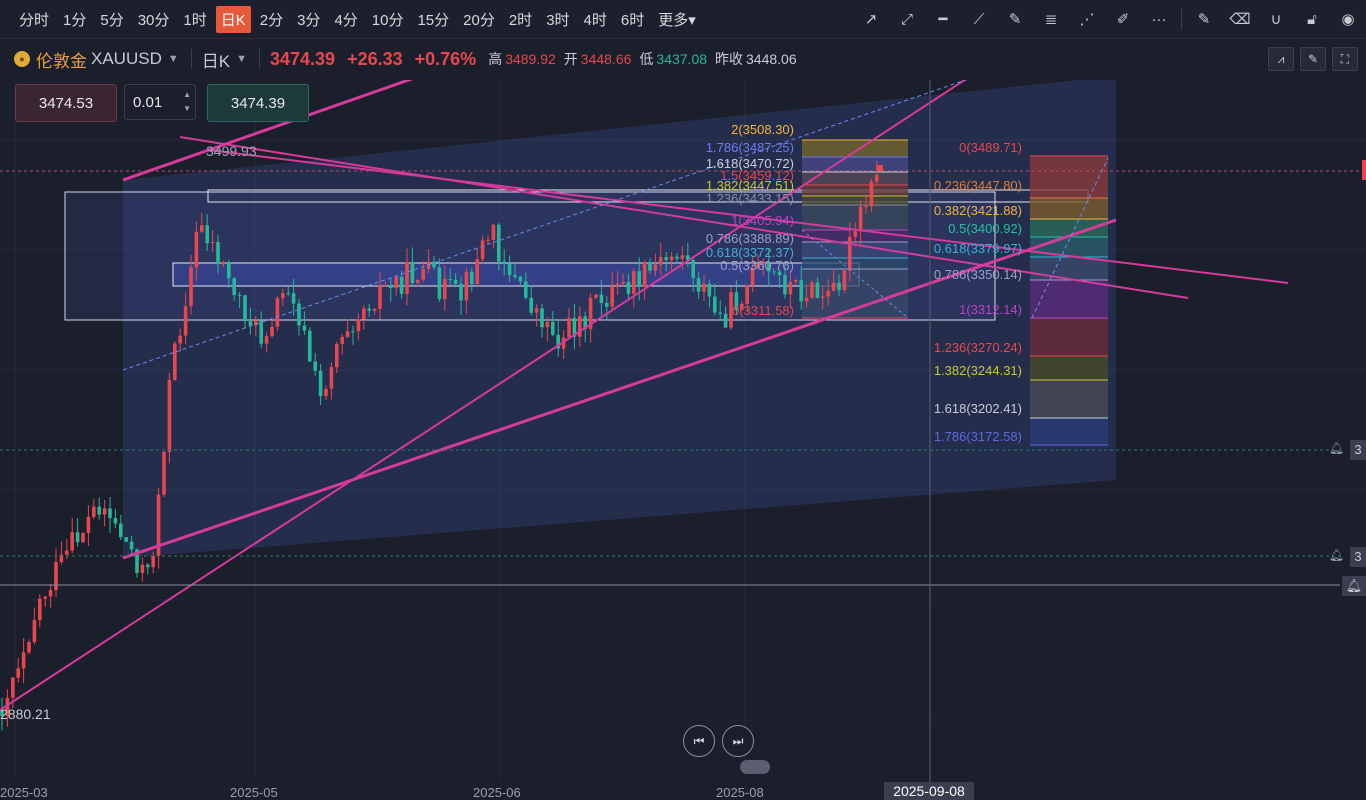  What do you see at coordinates (346, 20) in the screenshot?
I see `timeframe-tab: 4分` at bounding box center [346, 20].